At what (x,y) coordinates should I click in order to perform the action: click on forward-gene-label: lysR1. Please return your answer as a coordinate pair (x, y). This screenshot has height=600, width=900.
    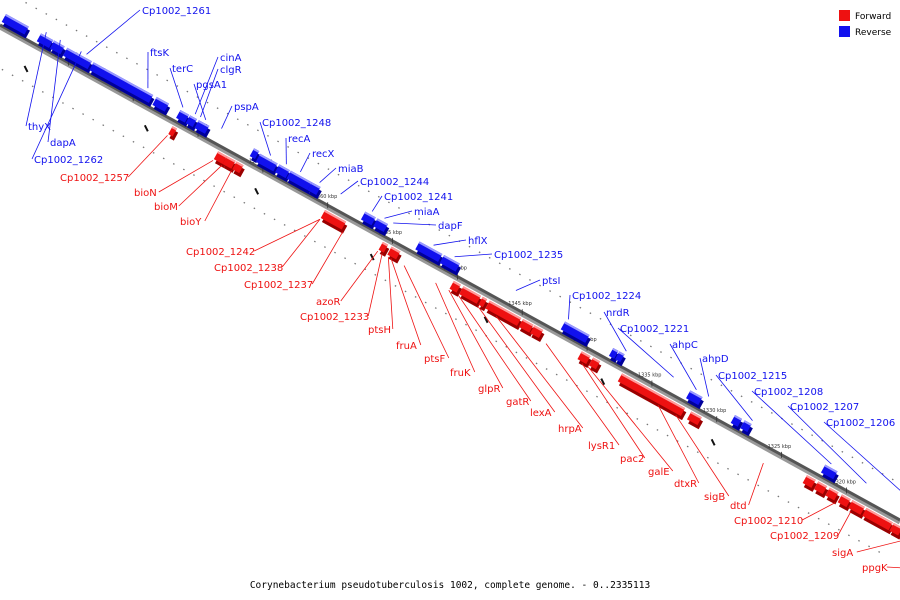
    Looking at the image, I should click on (601, 446).